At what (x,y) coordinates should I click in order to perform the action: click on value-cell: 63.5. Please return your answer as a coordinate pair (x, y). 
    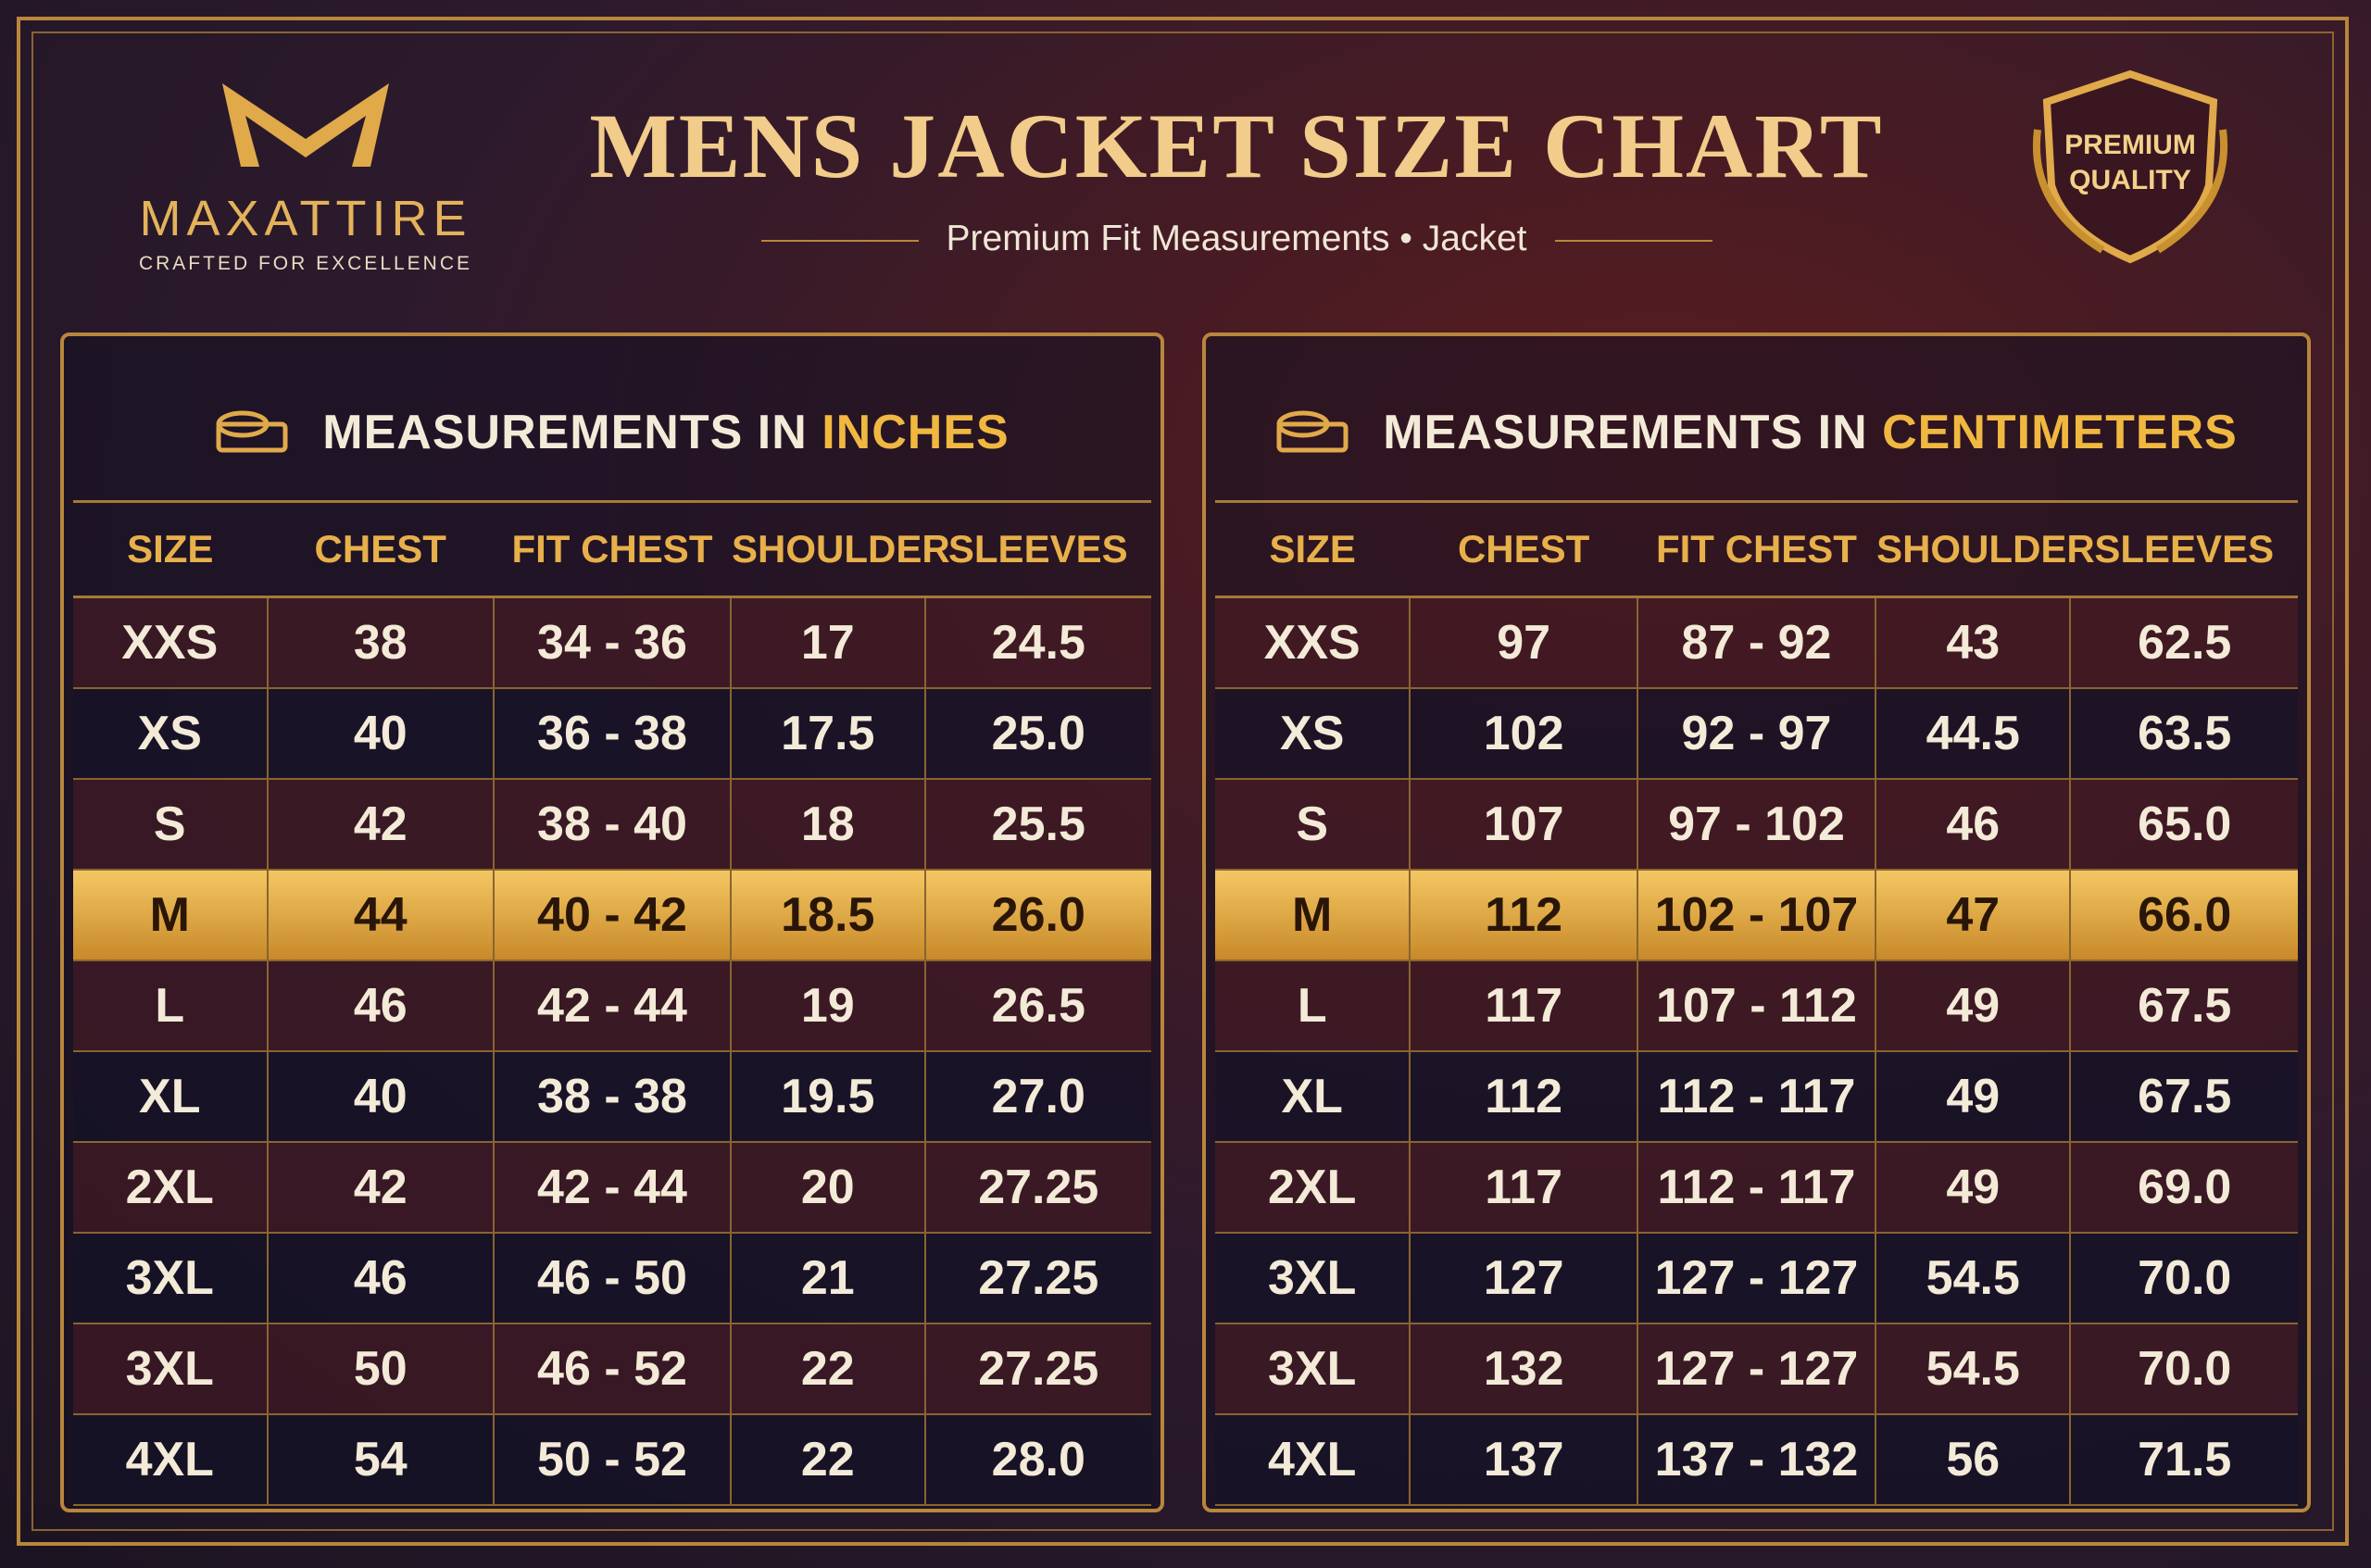
    Looking at the image, I should click on (2183, 734).